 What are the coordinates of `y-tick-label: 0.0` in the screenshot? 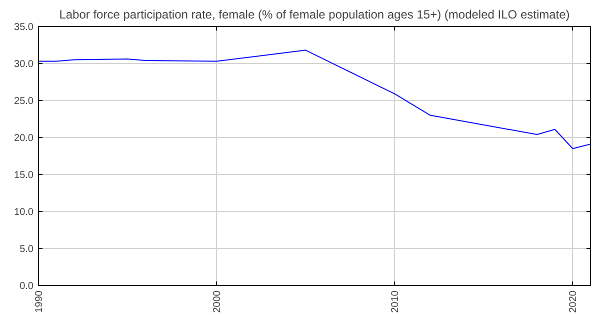 It's located at (27, 286).